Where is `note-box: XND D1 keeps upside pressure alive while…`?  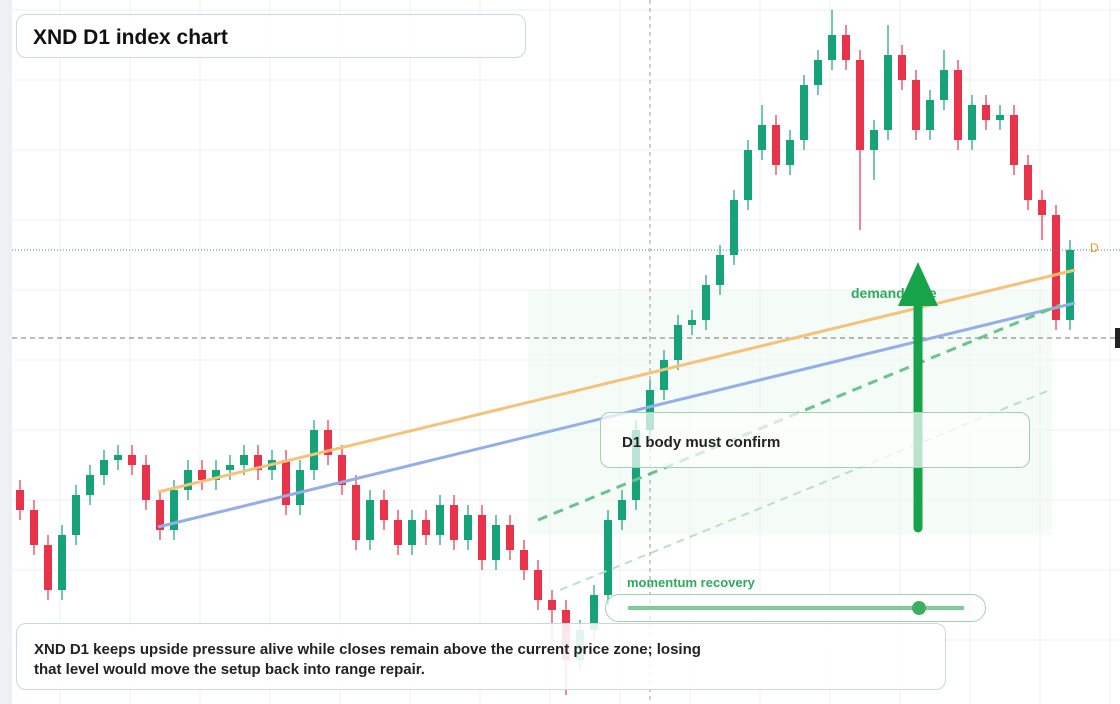
note-box: XND D1 keeps upside pressure alive while… is located at coordinates (481, 656).